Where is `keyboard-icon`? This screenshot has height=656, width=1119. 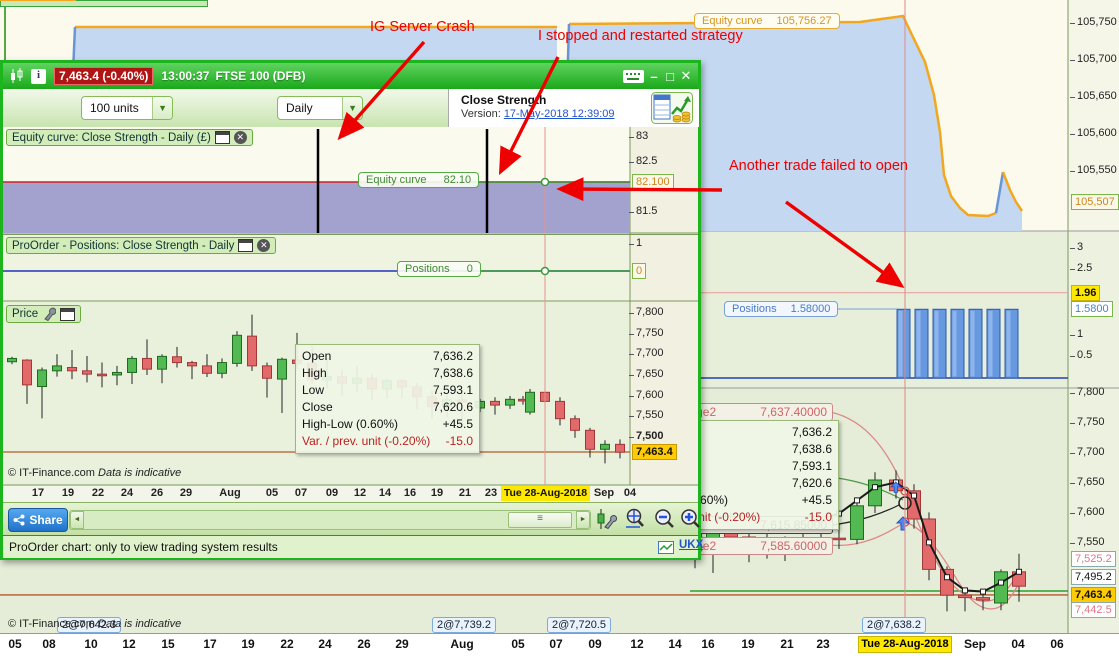 keyboard-icon is located at coordinates (634, 76).